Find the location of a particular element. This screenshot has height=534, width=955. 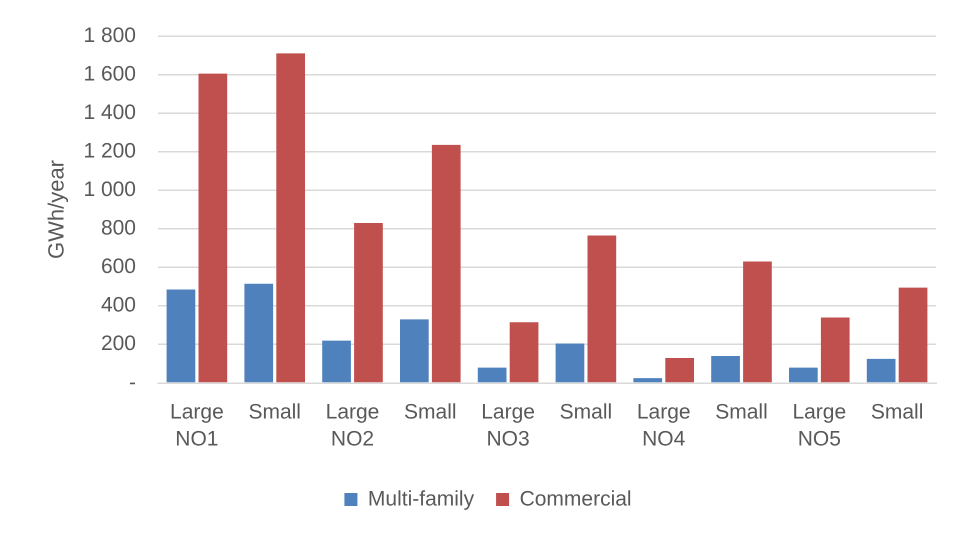

y-tick-label: 400 is located at coordinates (118, 305).